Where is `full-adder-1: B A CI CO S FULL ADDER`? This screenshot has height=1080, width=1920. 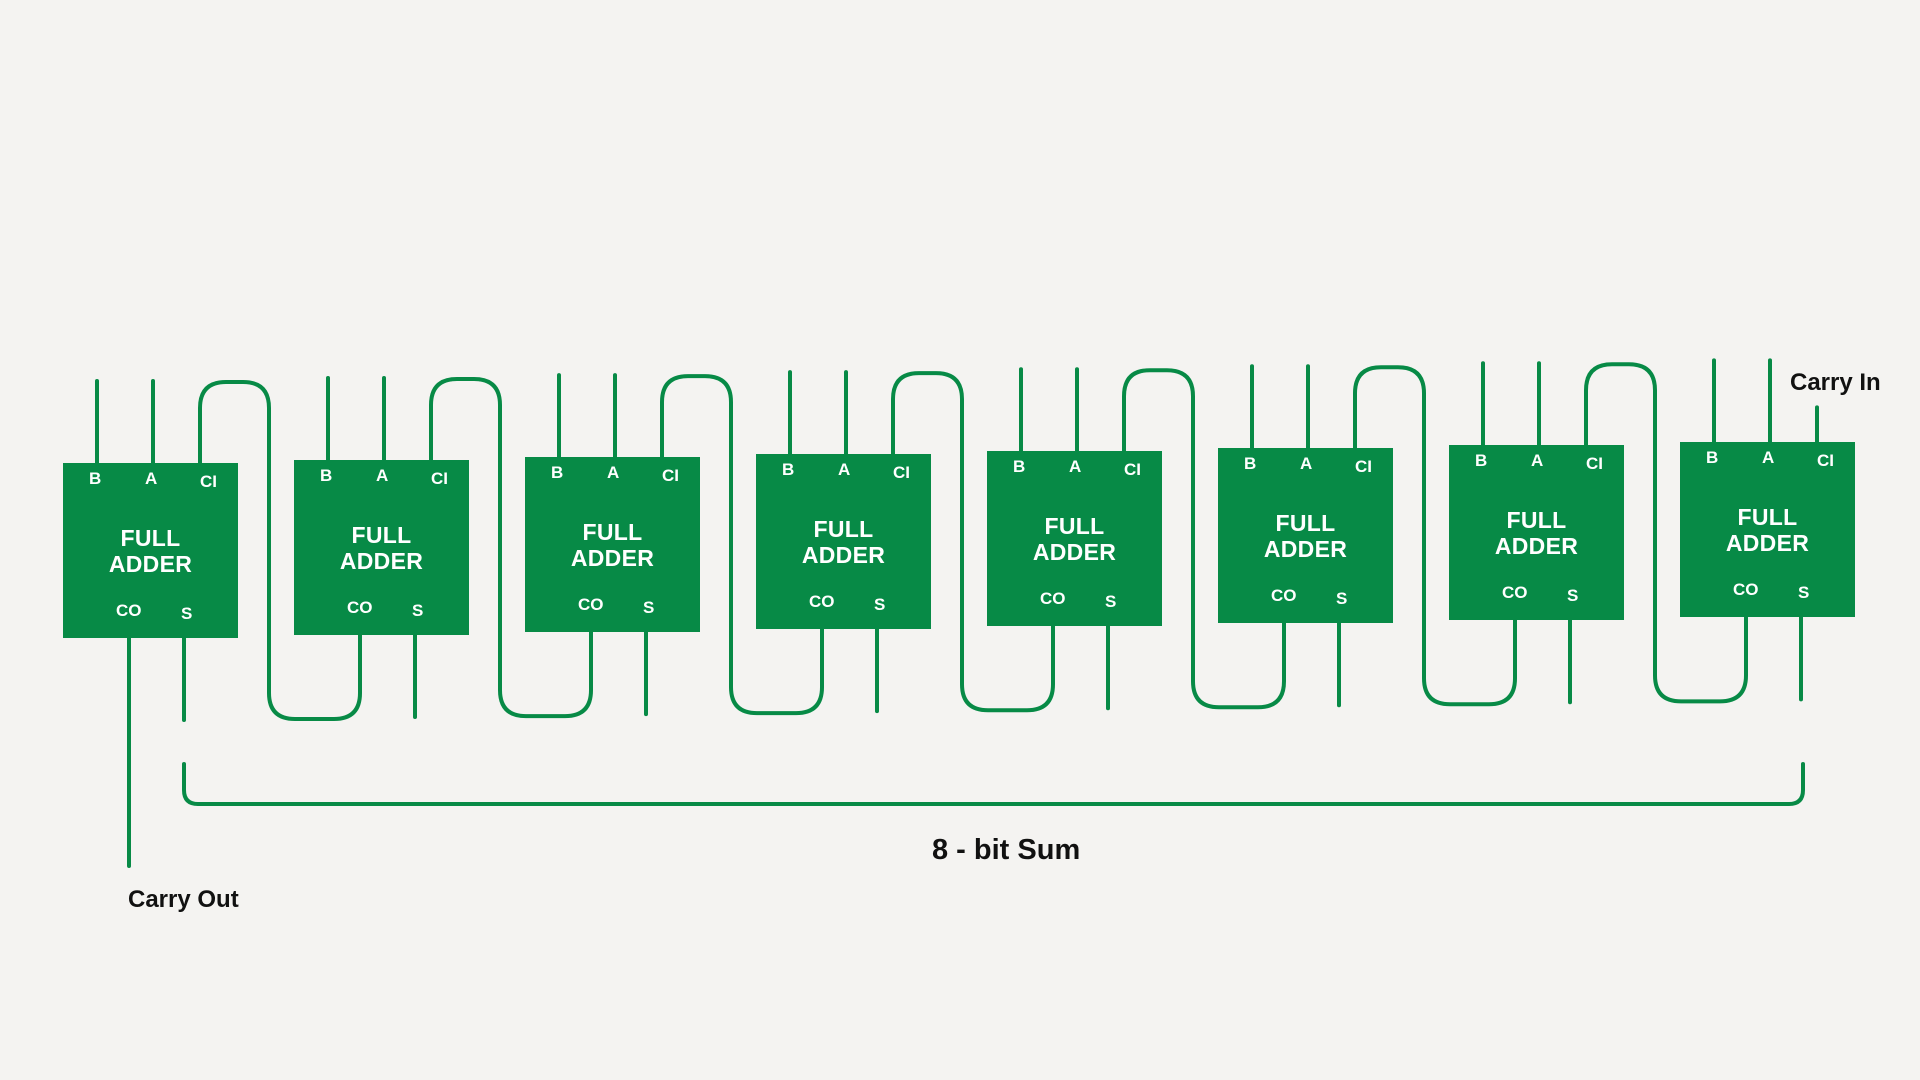
full-adder-1: B A CI CO S FULL ADDER is located at coordinates (150, 550).